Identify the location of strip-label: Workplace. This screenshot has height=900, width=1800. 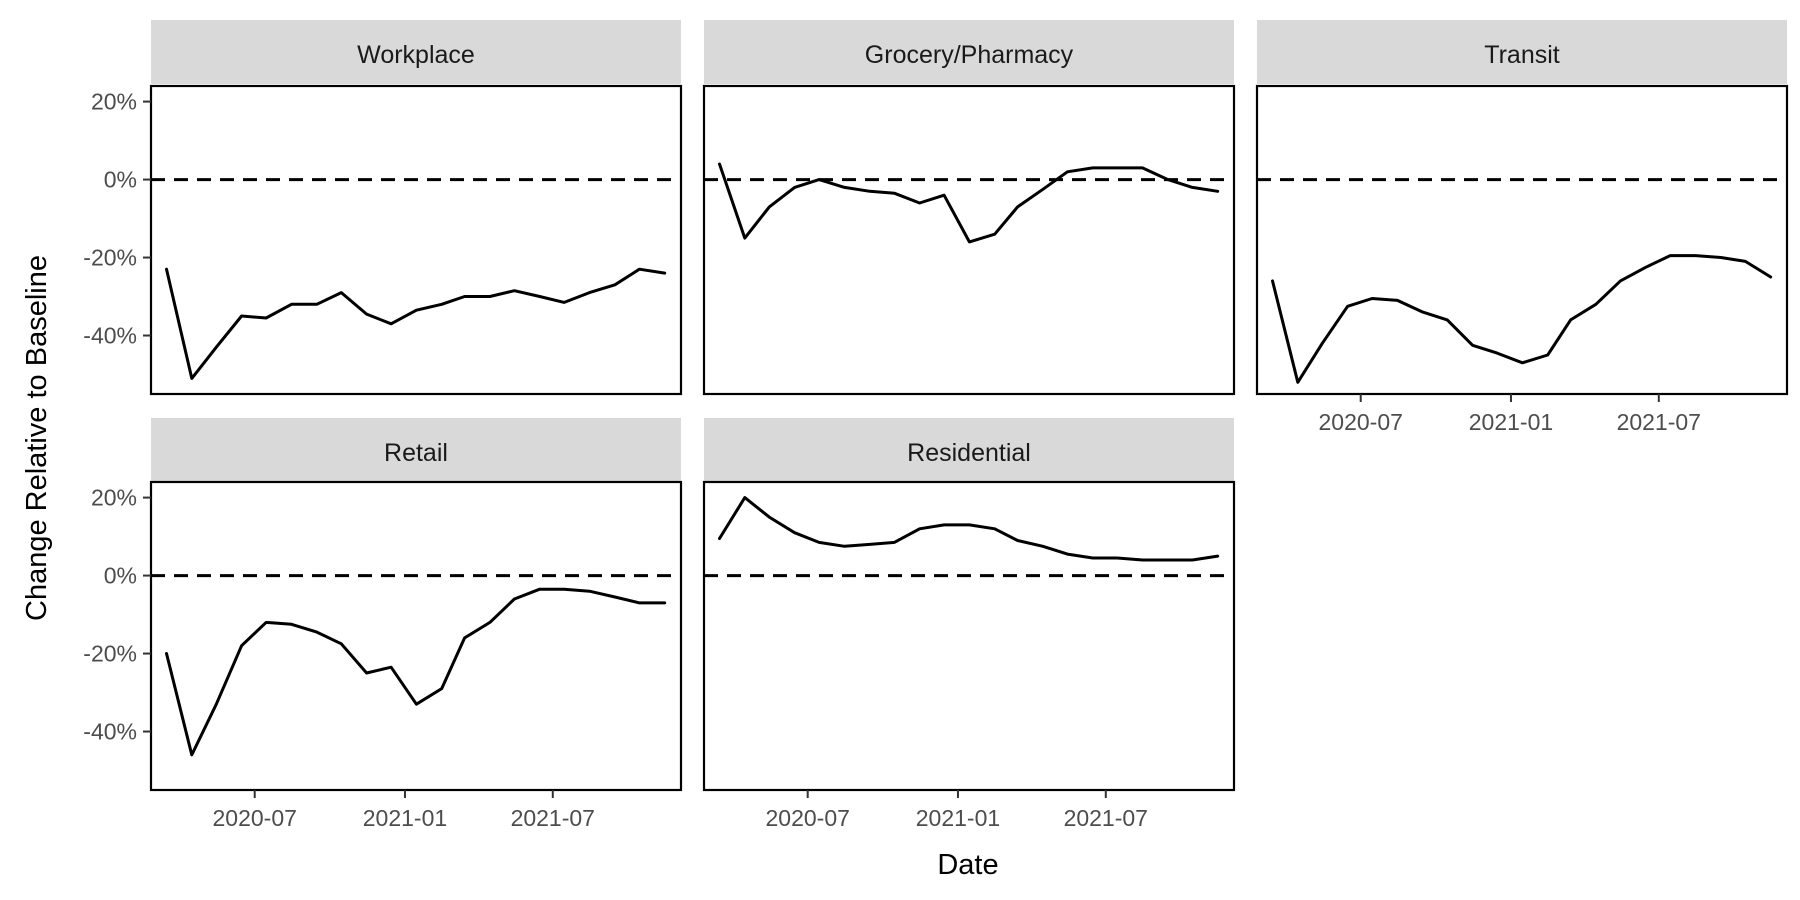
(416, 55).